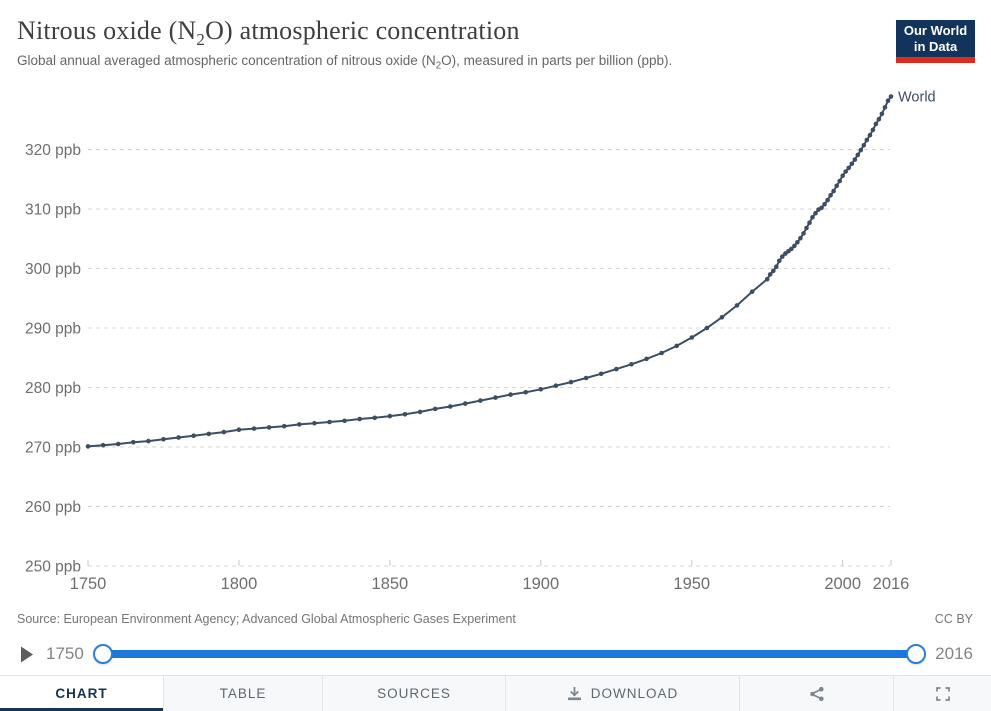 This screenshot has width=991, height=711. I want to click on share-icon, so click(816, 693).